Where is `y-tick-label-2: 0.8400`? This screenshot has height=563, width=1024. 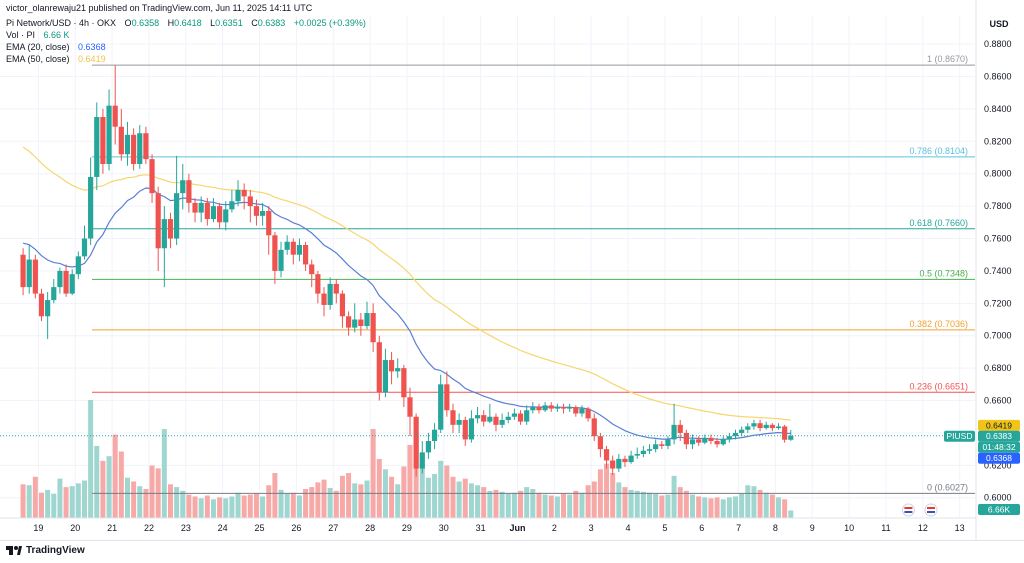
y-tick-label-2: 0.8400 is located at coordinates (998, 109).